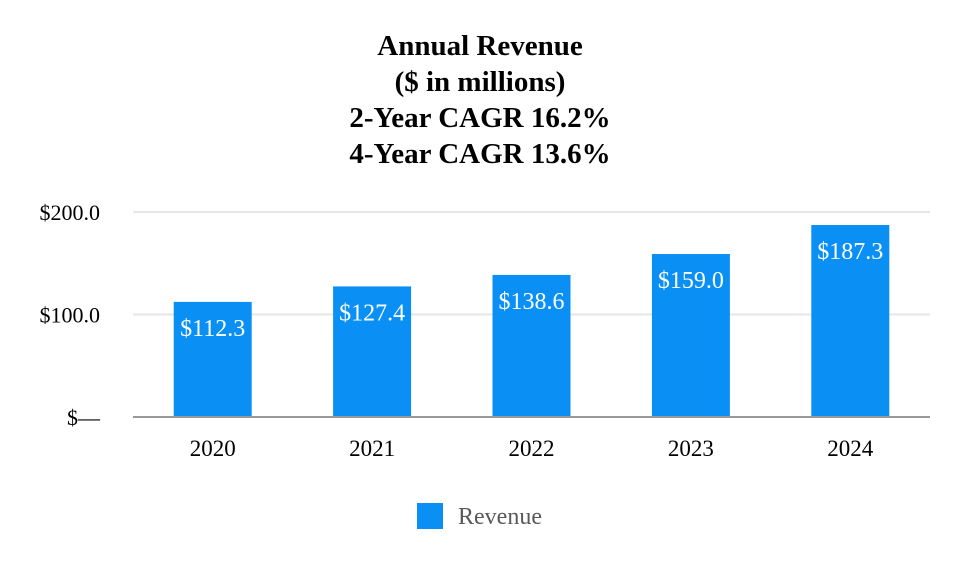 This screenshot has width=960, height=572. What do you see at coordinates (532, 448) in the screenshot?
I see `x-tick-label-2022: 2022` at bounding box center [532, 448].